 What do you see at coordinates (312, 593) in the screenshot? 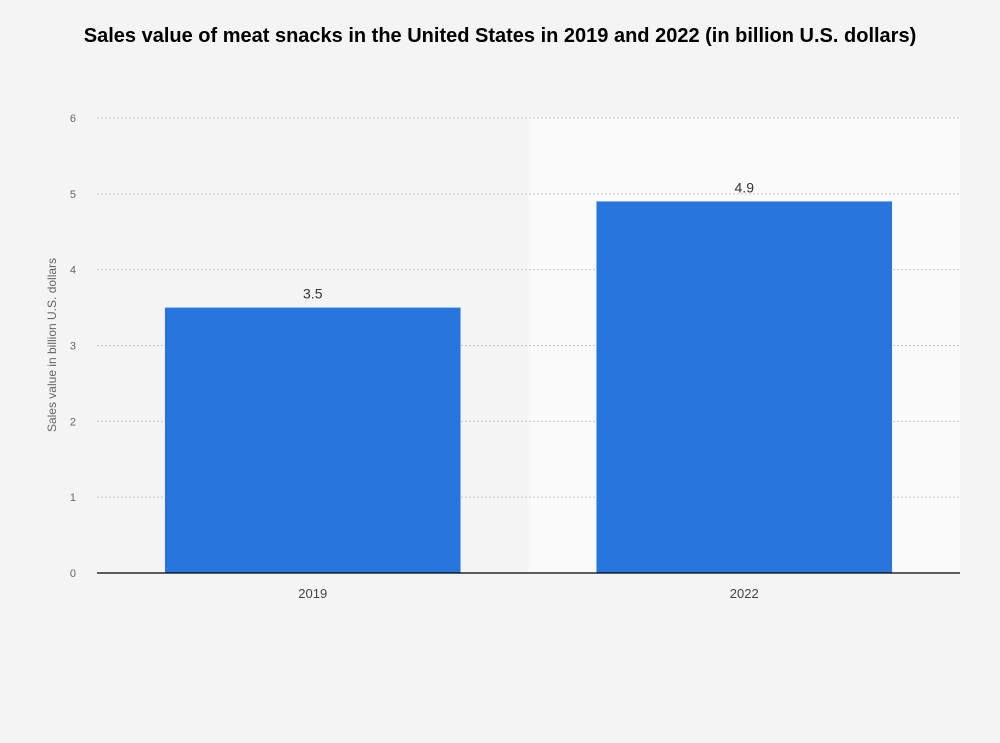
I see `x-tick-label-2019: 2019` at bounding box center [312, 593].